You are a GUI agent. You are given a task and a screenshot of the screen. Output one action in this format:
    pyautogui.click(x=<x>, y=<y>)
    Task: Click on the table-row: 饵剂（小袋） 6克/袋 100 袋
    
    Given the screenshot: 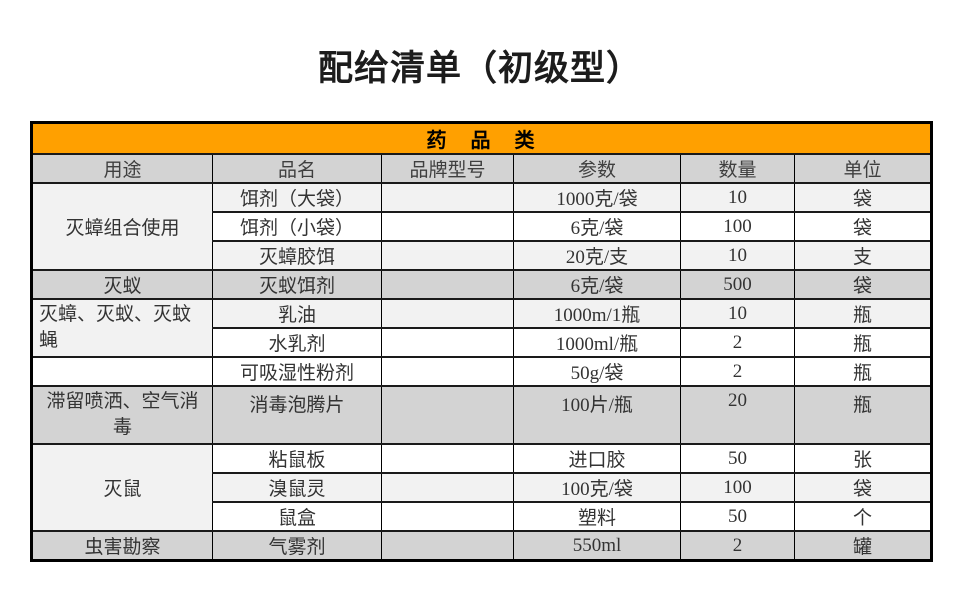 What is the action you would take?
    pyautogui.click(x=482, y=226)
    